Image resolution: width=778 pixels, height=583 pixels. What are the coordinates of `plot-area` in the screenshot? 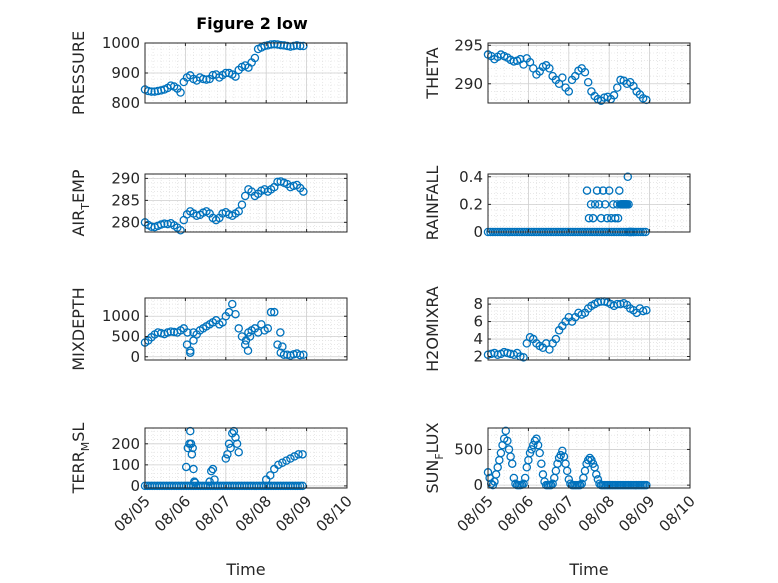 It's located at (589, 329).